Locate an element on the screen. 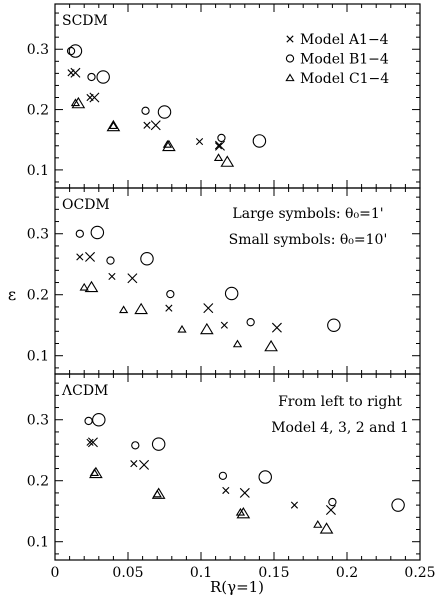 The width and height of the screenshot is (436, 598). x-tick-label: 0.15 is located at coordinates (273, 573).